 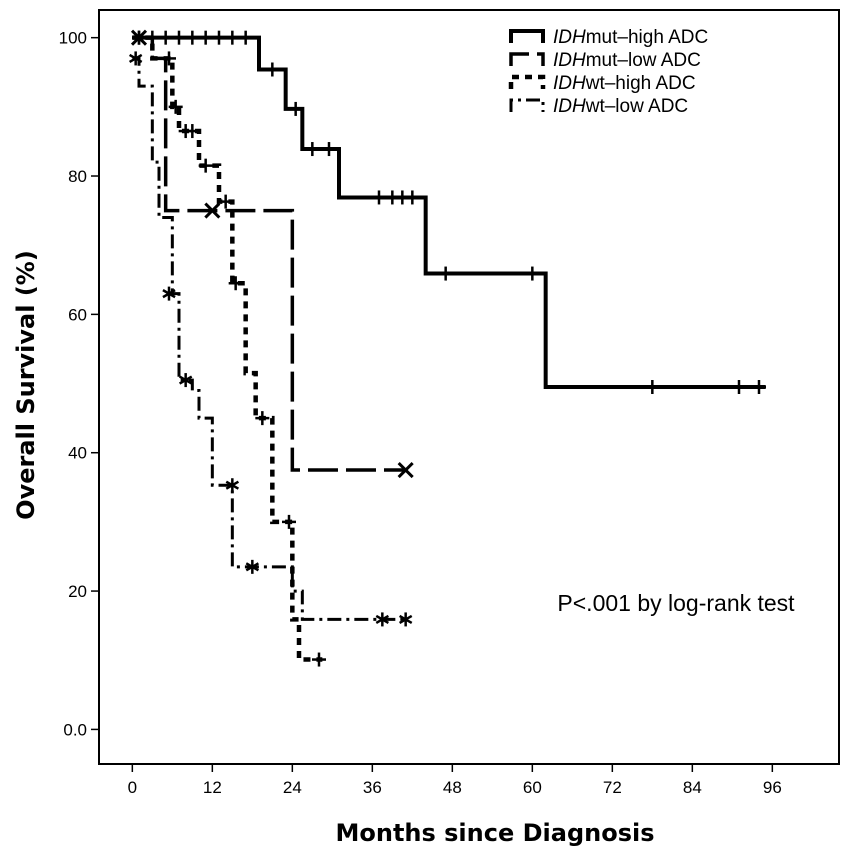 What do you see at coordinates (676, 603) in the screenshot?
I see `log-rank-annotation: P<.001 by log-rank test` at bounding box center [676, 603].